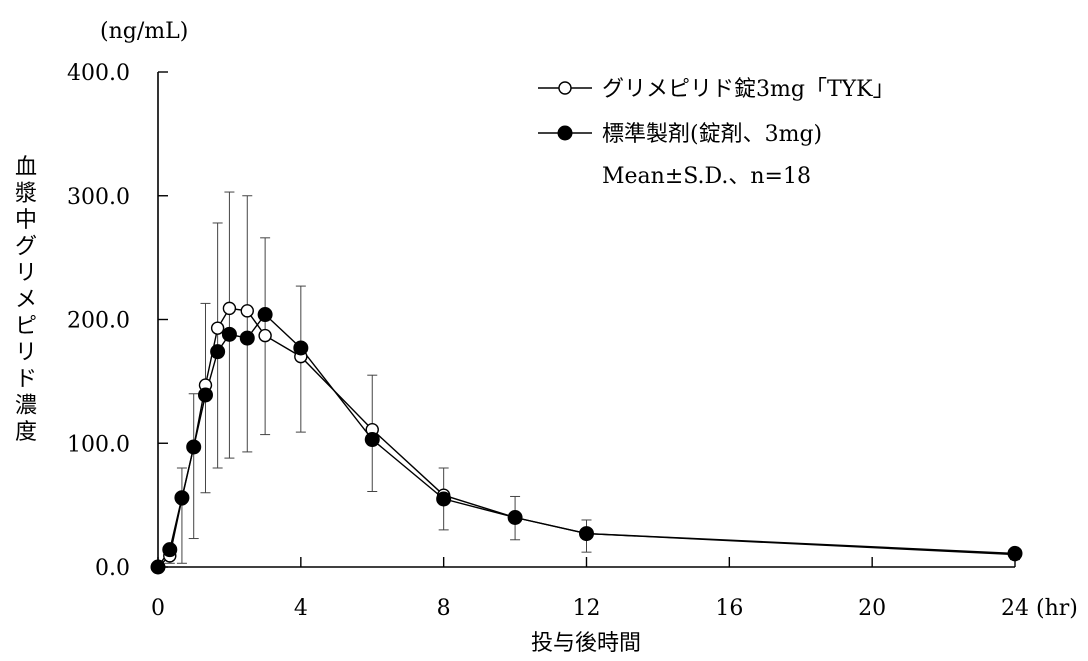  I want to click on y-tick-label: 300.0, so click(98, 197).